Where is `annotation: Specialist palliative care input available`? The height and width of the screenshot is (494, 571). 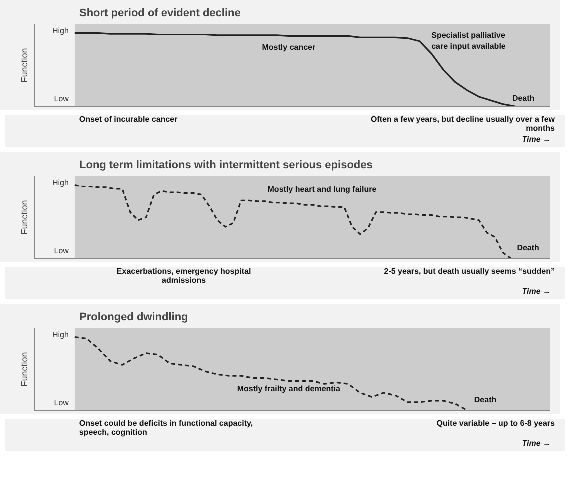
annotation: Specialist palliative care input available is located at coordinates (469, 41).